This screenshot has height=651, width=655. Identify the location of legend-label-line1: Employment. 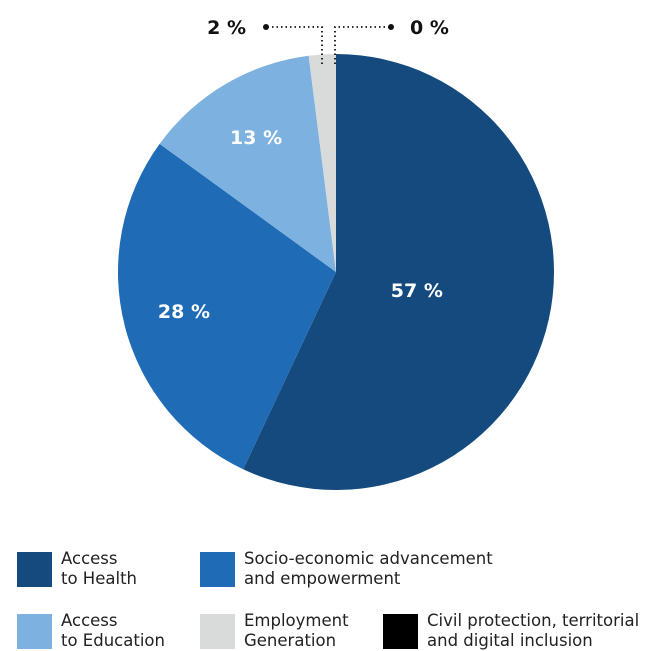
(296, 620).